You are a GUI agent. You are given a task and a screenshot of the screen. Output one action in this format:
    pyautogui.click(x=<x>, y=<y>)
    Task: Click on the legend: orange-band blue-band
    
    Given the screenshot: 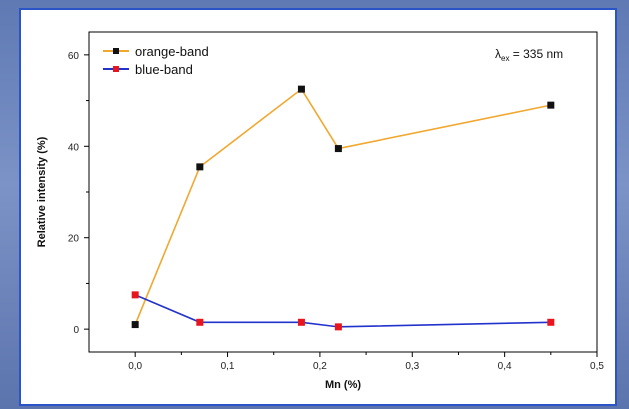 What is the action you would take?
    pyautogui.click(x=156, y=60)
    